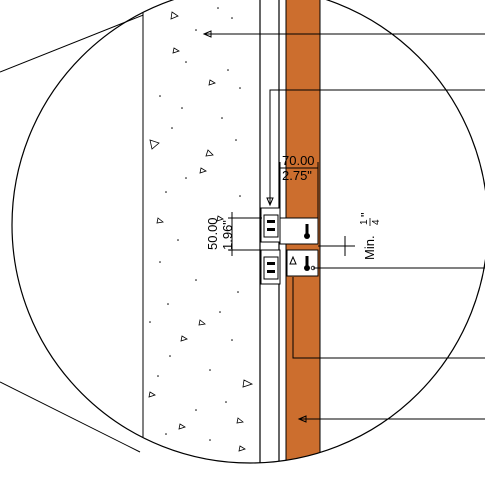 Image resolution: width=485 pixels, height=484 pixels. Describe the element at coordinates (310, 247) in the screenshot. I see `fastener-icon` at that location.